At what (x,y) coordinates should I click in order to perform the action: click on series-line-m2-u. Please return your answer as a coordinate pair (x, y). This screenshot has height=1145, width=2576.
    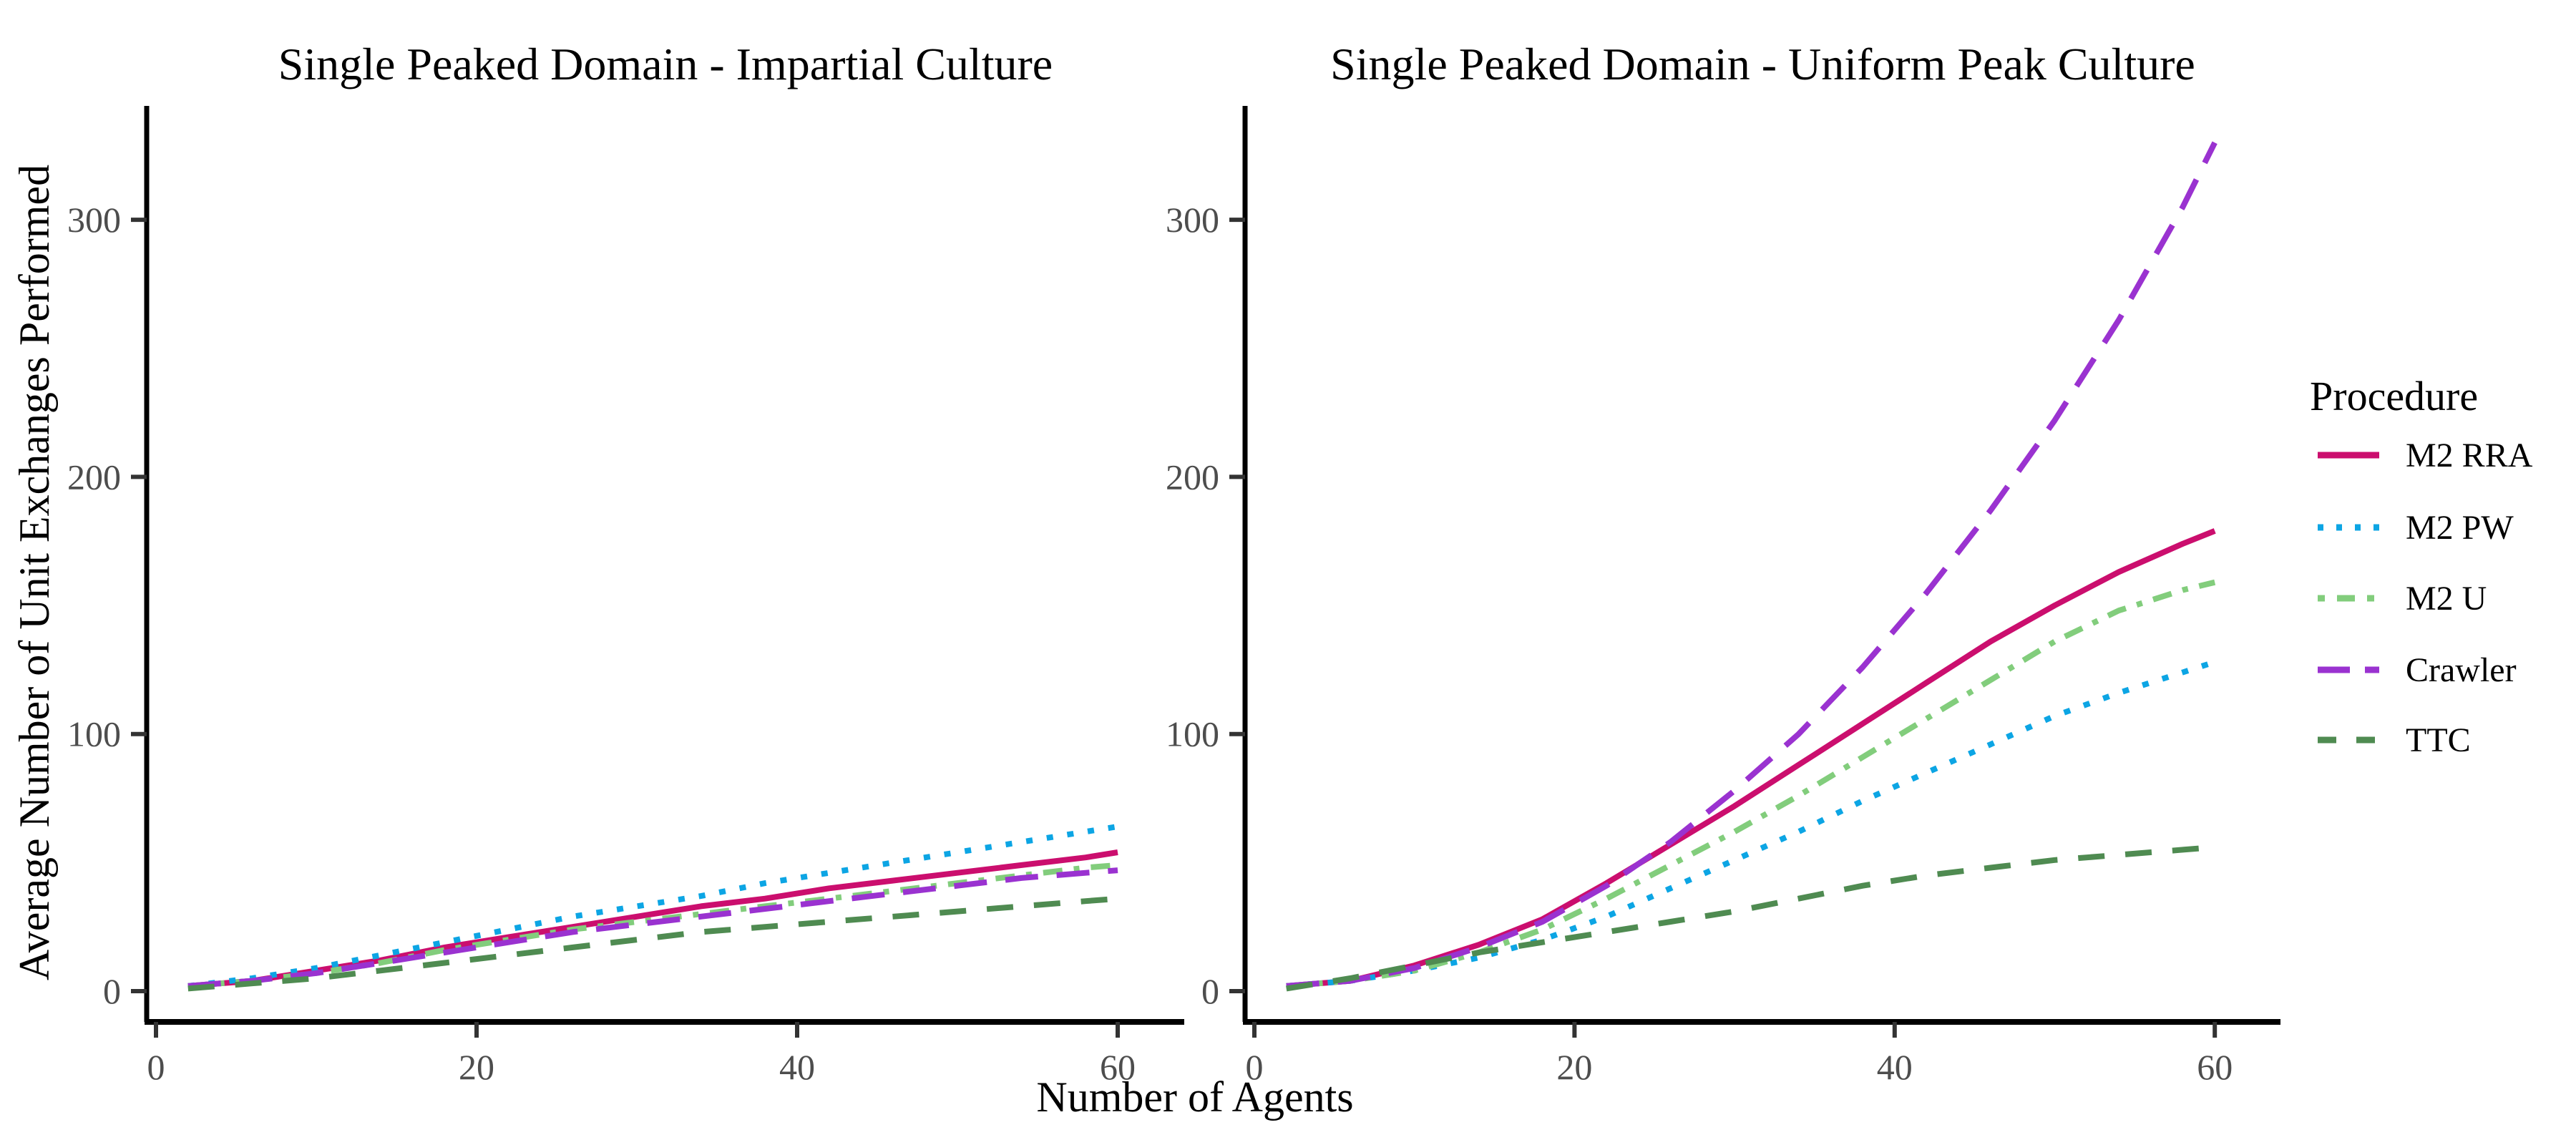
    Looking at the image, I should click on (1751, 784).